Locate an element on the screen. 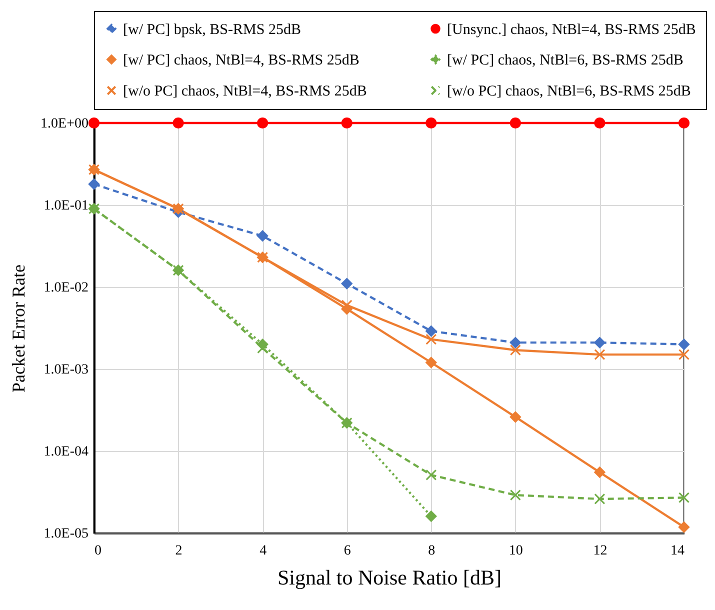  x-tick-label: 12 is located at coordinates (600, 551).